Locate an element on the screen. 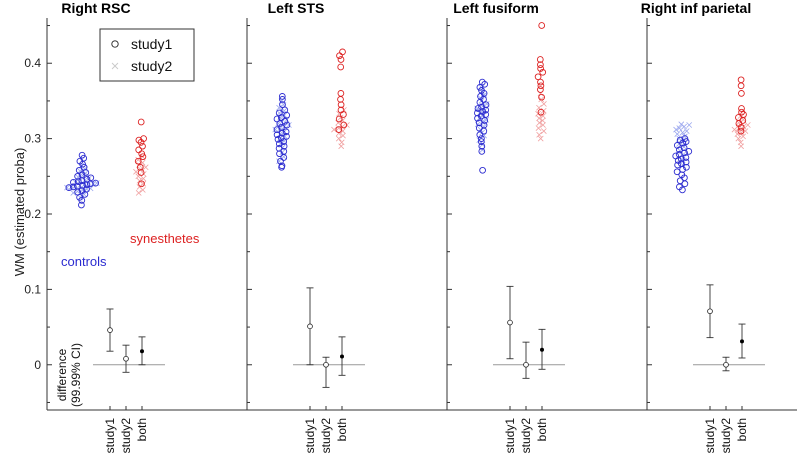 This screenshot has width=800, height=463. difference-axis-label-line1: difference is located at coordinates (62, 374).